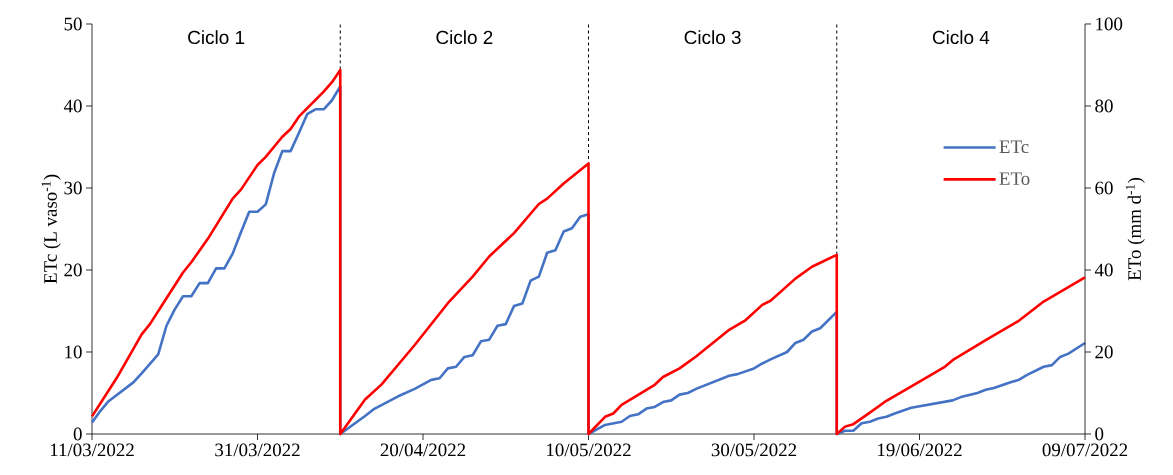 The width and height of the screenshot is (1173, 475). I want to click on y2-tick-label: 0, so click(1099, 434).